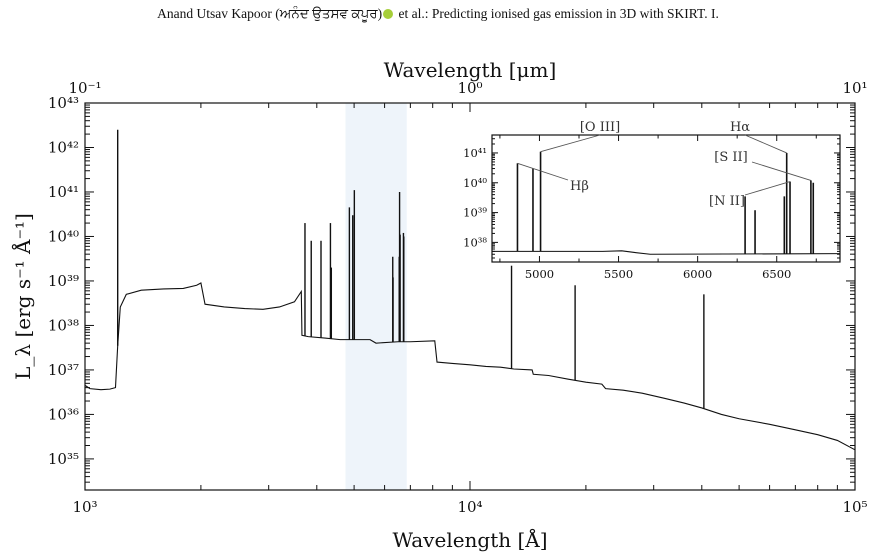 The height and width of the screenshot is (557, 876). Describe the element at coordinates (600, 127) in the screenshot. I see `line-annotation-label: [O III]` at that location.